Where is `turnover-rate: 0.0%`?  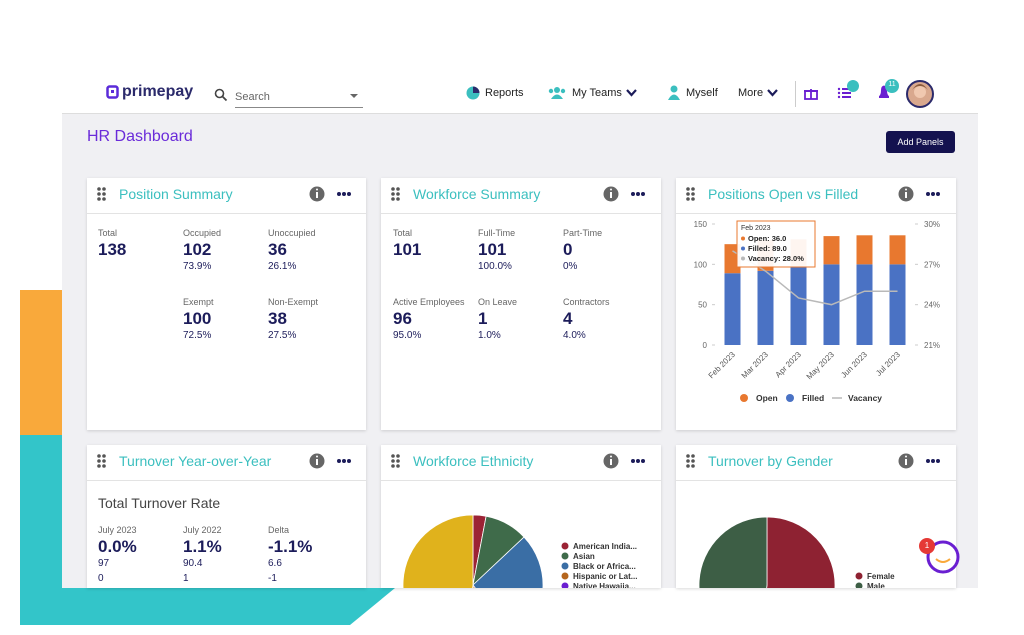
turnover-rate: 0.0% is located at coordinates (117, 546).